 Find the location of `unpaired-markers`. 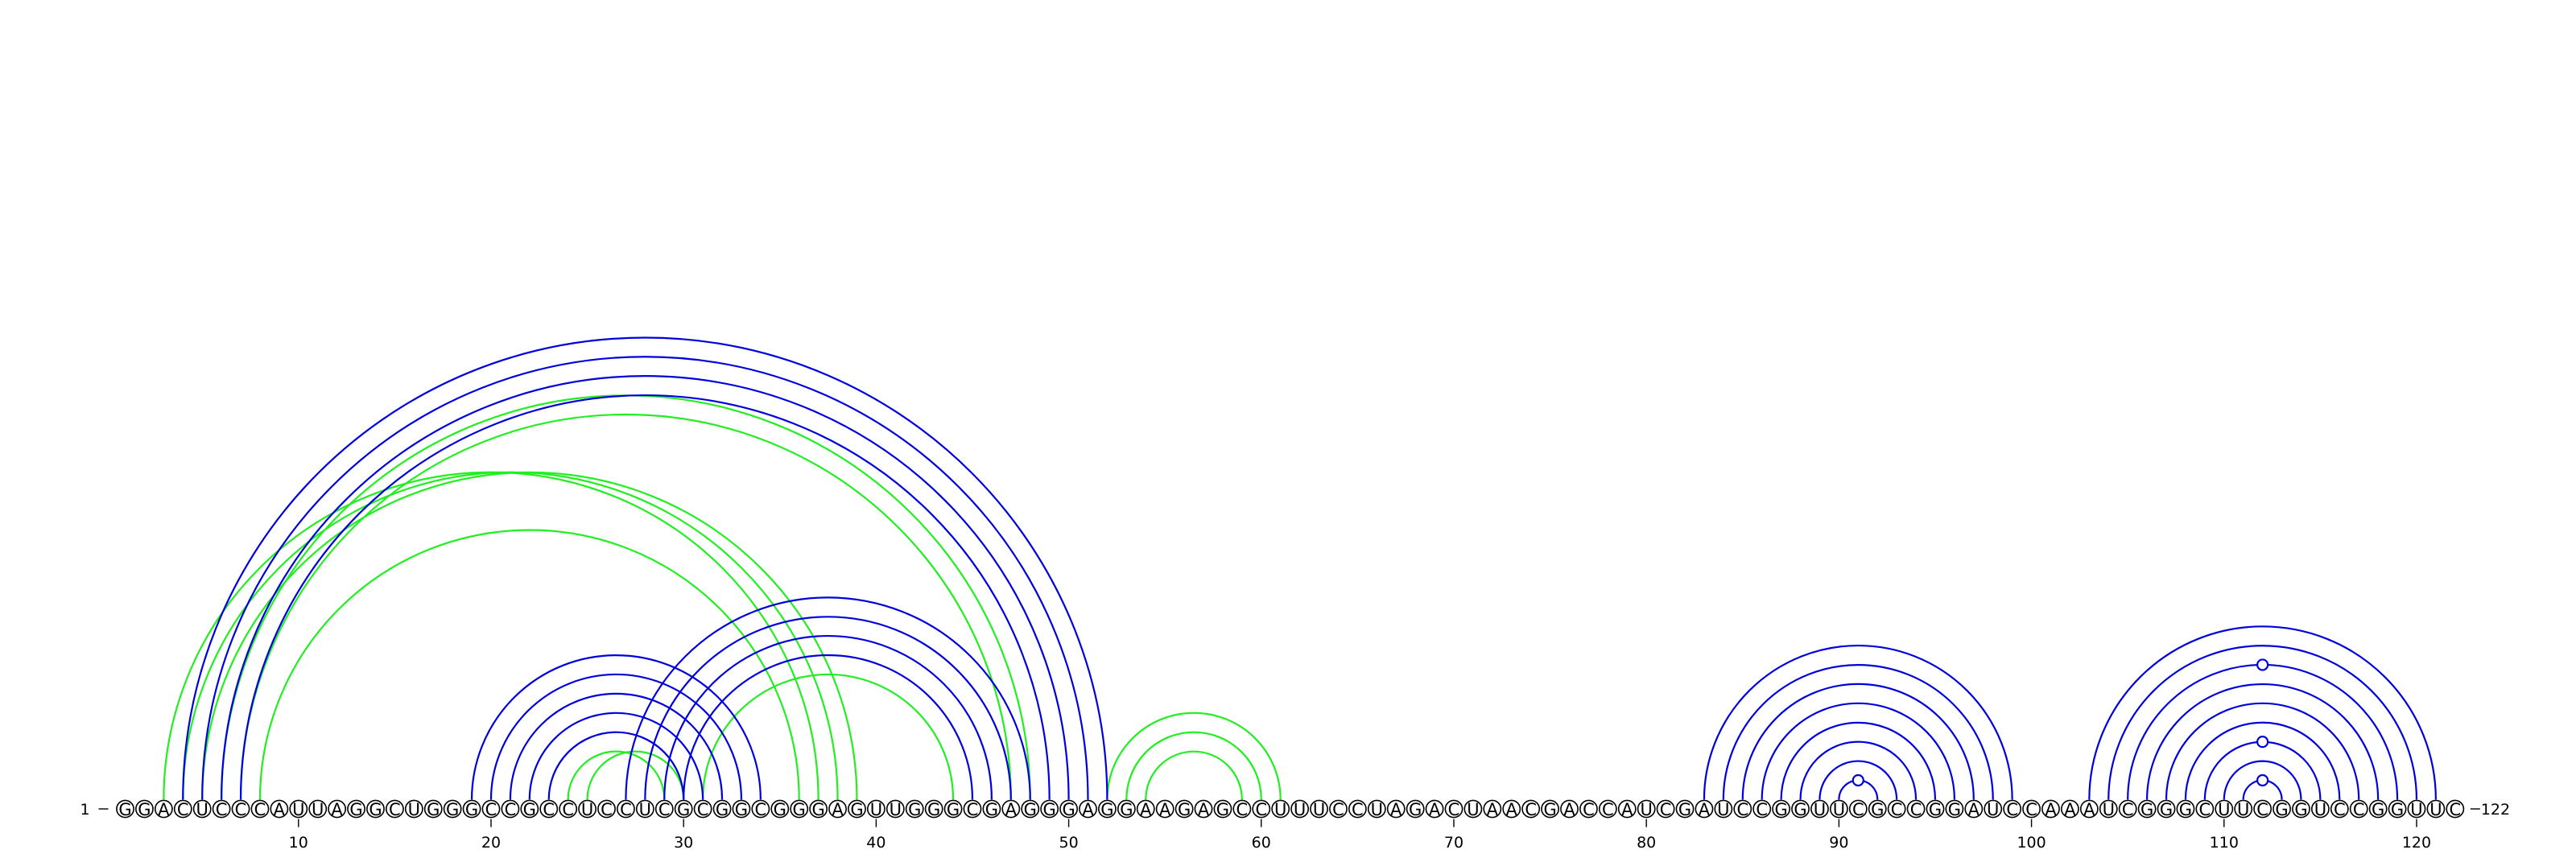

unpaired-markers is located at coordinates (2060, 722).